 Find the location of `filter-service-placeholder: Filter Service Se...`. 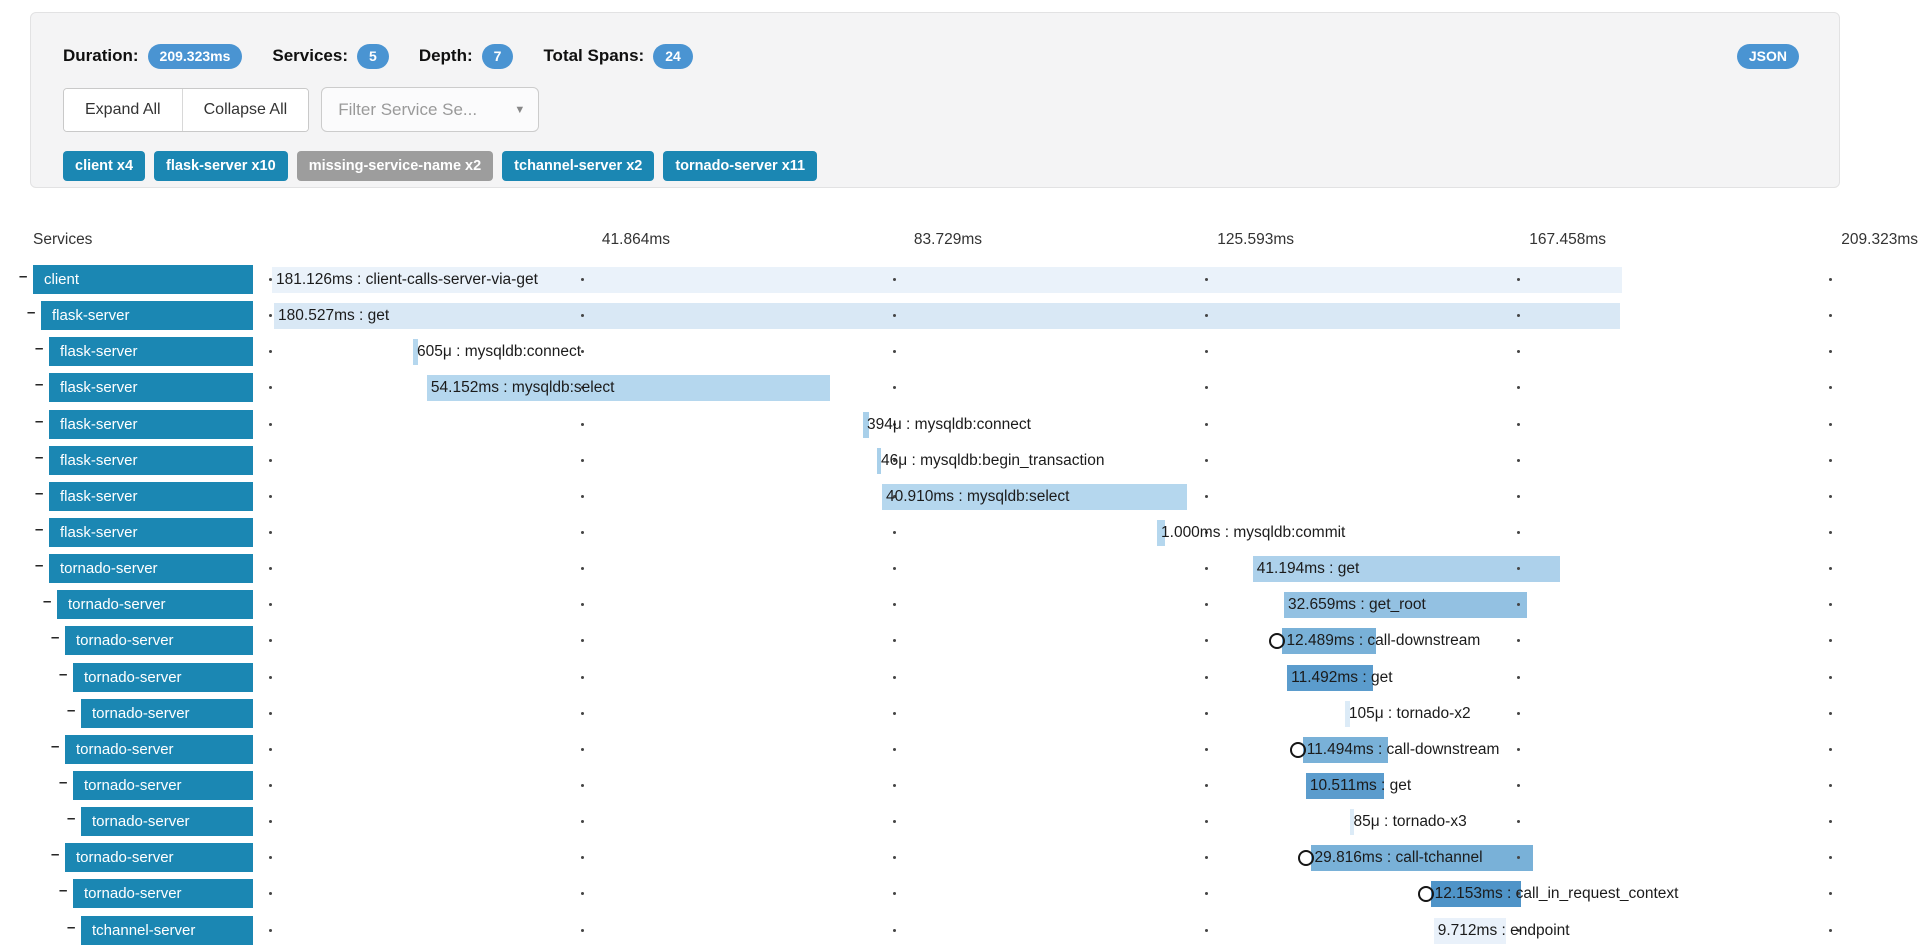

filter-service-placeholder: Filter Service Se... is located at coordinates (408, 109).